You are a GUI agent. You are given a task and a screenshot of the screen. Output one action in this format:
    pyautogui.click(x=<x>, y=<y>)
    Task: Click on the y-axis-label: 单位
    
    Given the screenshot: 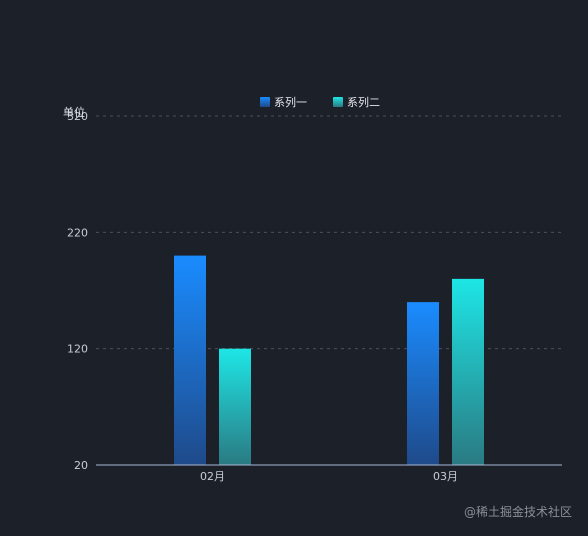 What is the action you would take?
    pyautogui.click(x=74, y=112)
    